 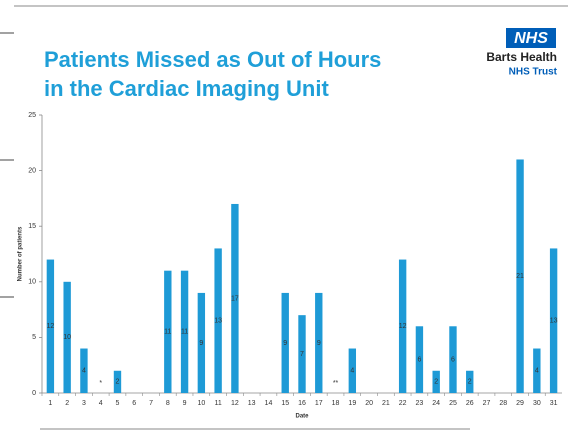 I want to click on x-tick-label: 10, so click(x=201, y=403).